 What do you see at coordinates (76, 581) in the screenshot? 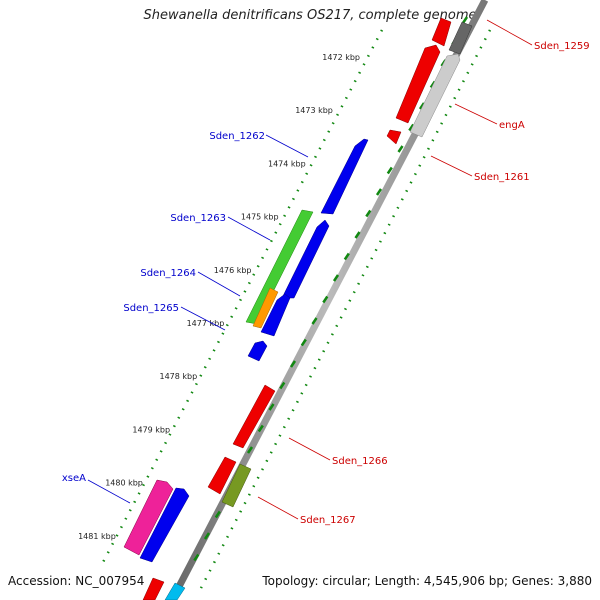
I see `accession-text: Accession: NC_007954` at bounding box center [76, 581].